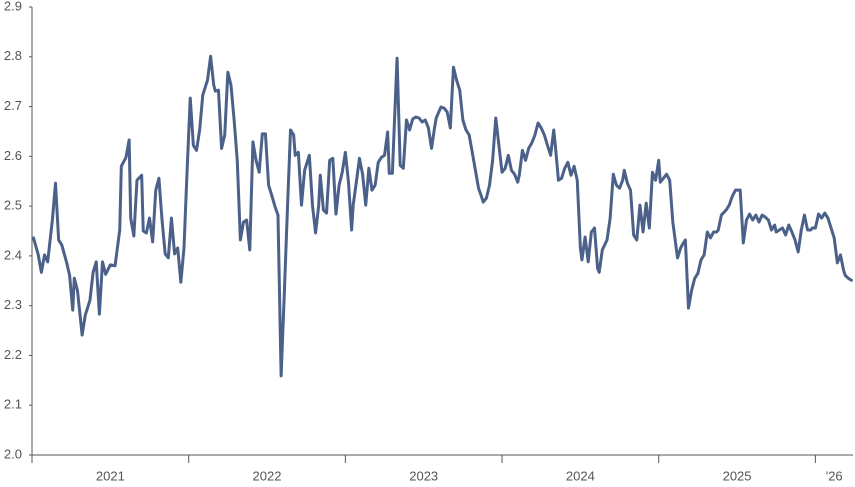  What do you see at coordinates (13, 304) in the screenshot?
I see `y-tick-label: 2.3` at bounding box center [13, 304].